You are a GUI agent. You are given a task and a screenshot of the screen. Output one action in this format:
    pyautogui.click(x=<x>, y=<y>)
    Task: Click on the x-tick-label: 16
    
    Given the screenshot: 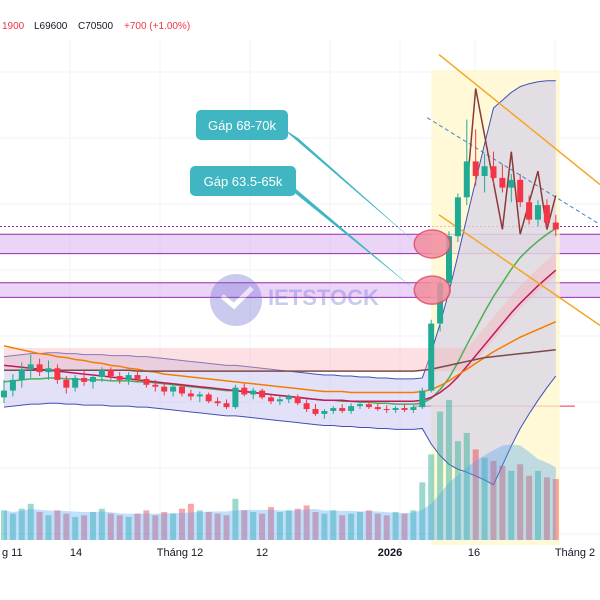 What is the action you would take?
    pyautogui.click(x=474, y=553)
    